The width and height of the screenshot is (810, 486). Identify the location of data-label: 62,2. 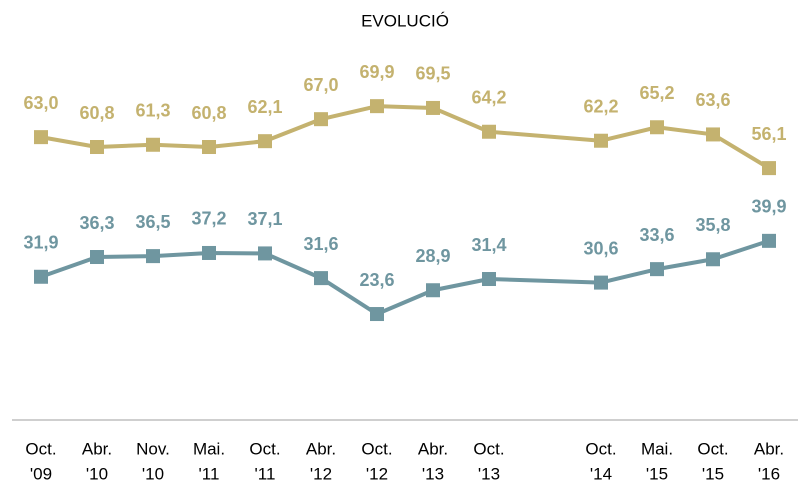
(600, 106).